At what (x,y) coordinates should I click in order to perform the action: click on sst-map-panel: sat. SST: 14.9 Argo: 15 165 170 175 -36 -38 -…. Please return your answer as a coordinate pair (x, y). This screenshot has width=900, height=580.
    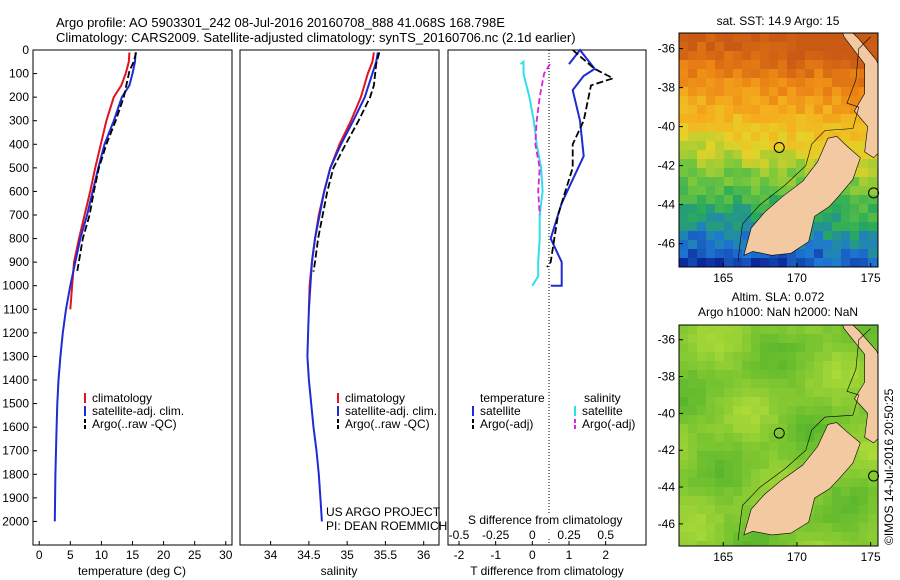
    Looking at the image, I should click on (769, 149).